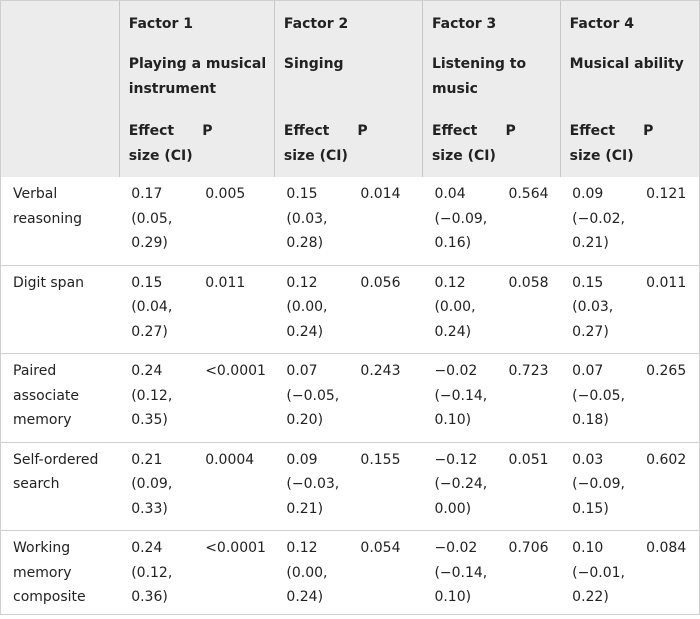 The image size is (700, 619). Describe the element at coordinates (528, 548) in the screenshot. I see `p-value-cell: 0.706` at that location.